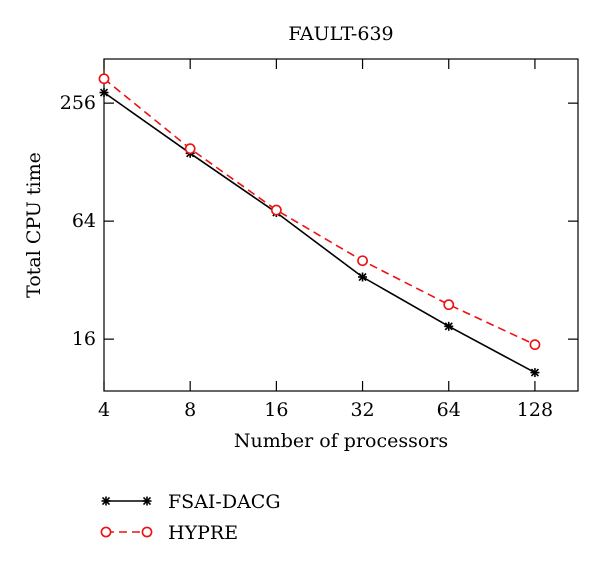  What do you see at coordinates (78, 103) in the screenshot?
I see `y-tick-label: 256` at bounding box center [78, 103].